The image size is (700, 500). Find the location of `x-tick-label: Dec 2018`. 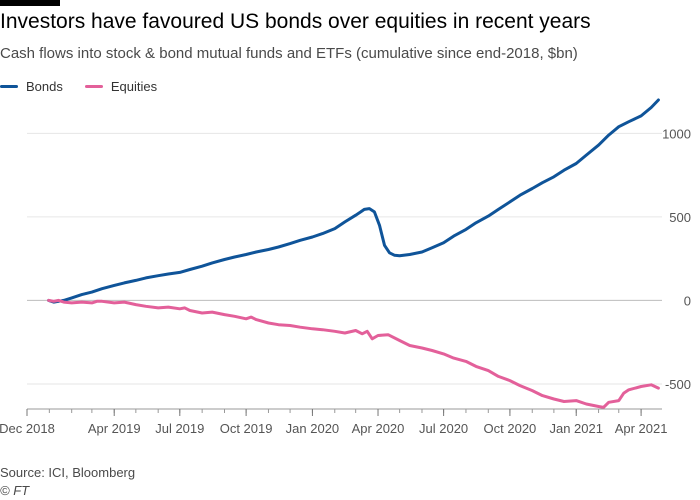

x-tick-label: Dec 2018 is located at coordinates (27, 428).